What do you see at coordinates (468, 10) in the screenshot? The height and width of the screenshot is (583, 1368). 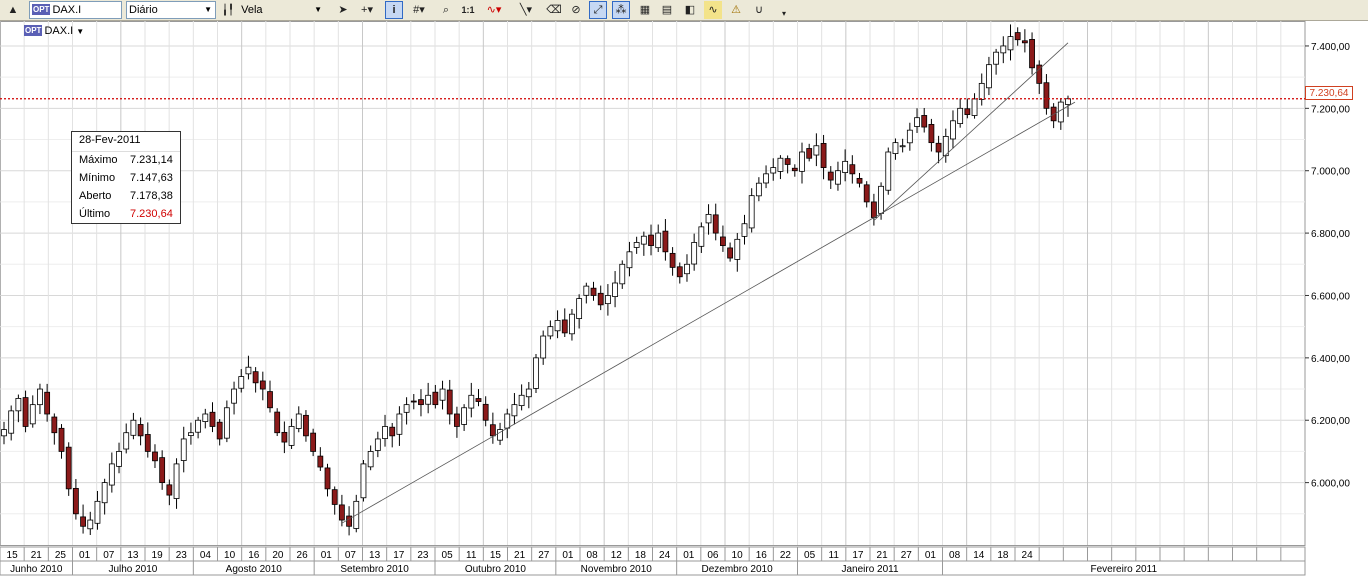 I see `ratio-button: 1:1` at bounding box center [468, 10].